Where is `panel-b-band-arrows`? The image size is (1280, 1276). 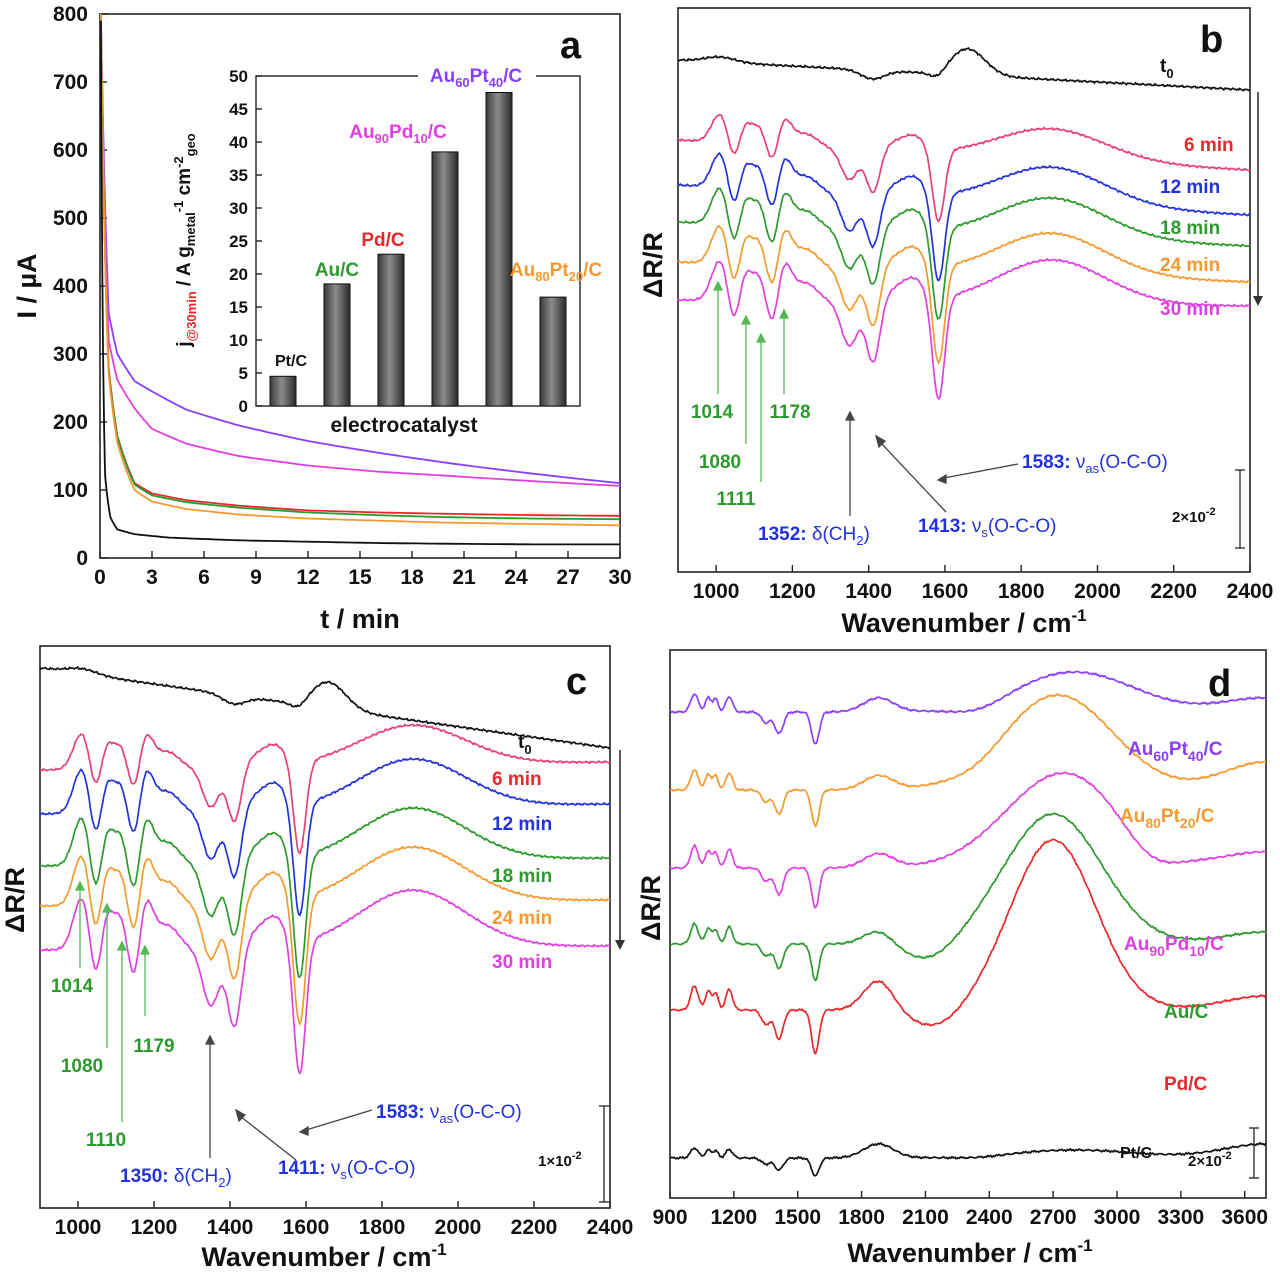 panel-b-band-arrows is located at coordinates (931, 463).